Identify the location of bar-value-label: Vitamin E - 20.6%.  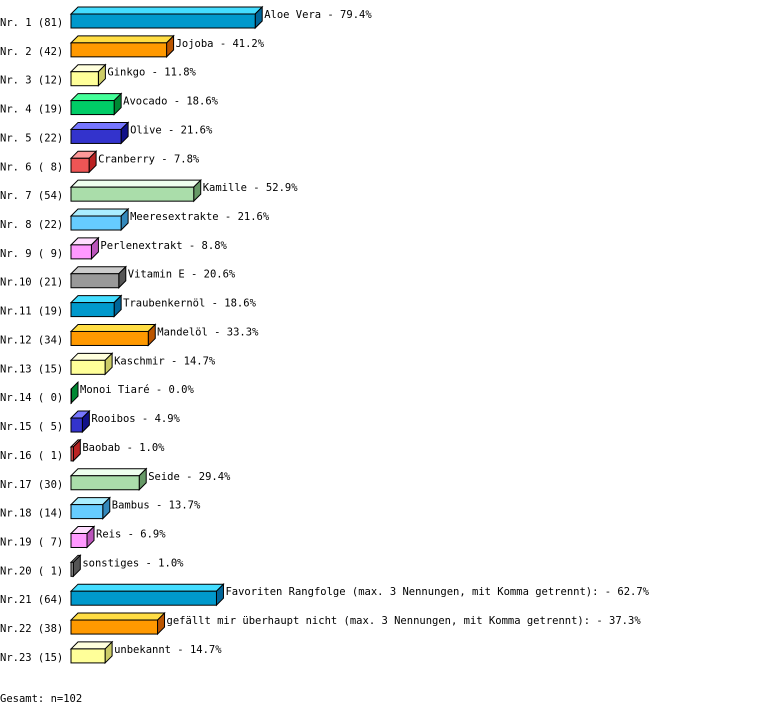
(182, 275).